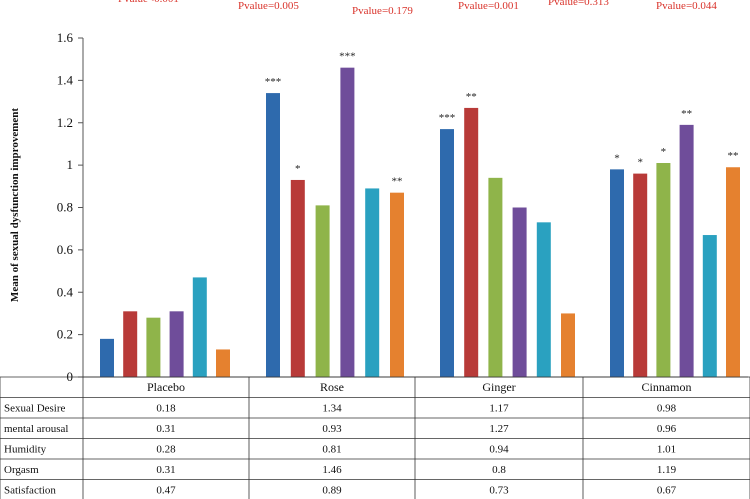  What do you see at coordinates (499, 491) in the screenshot?
I see `table-cell: 0.73` at bounding box center [499, 491].